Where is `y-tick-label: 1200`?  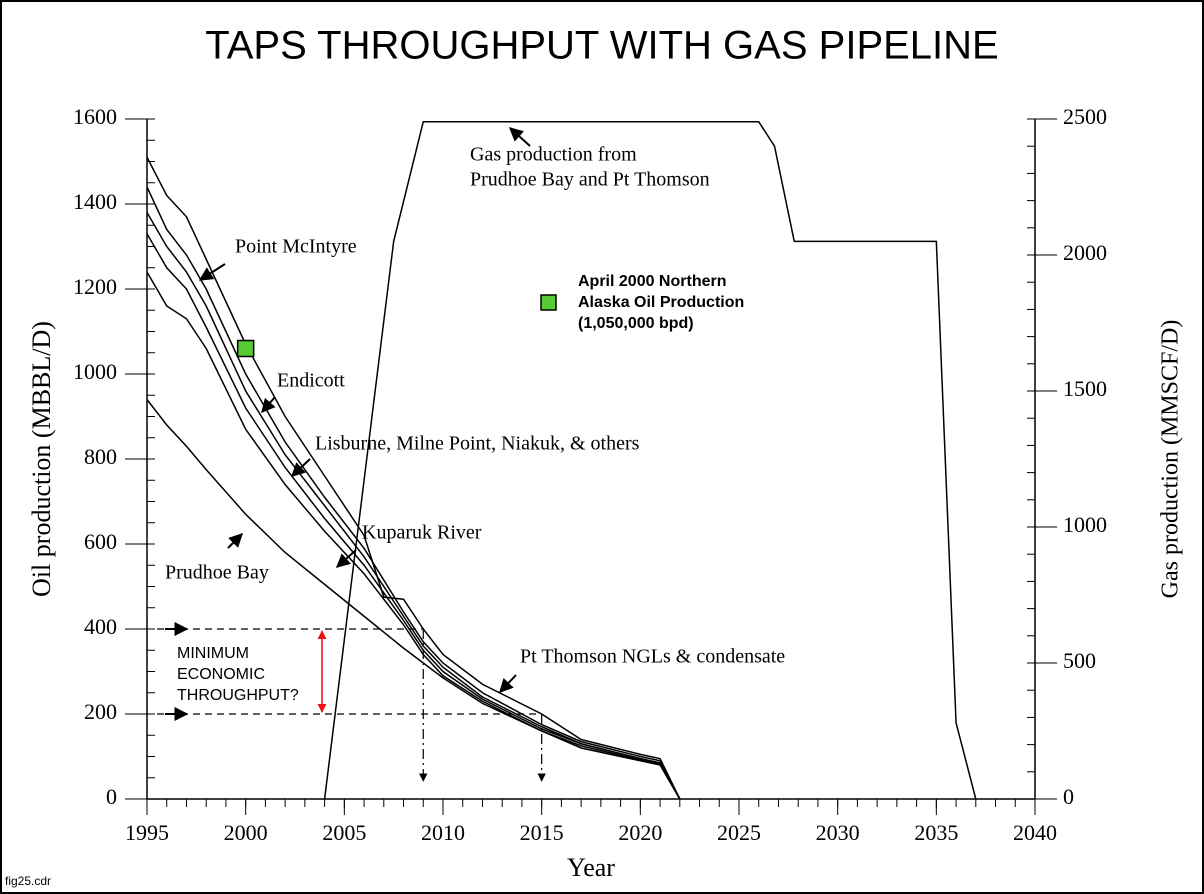 y-tick-label: 1200 is located at coordinates (95, 286).